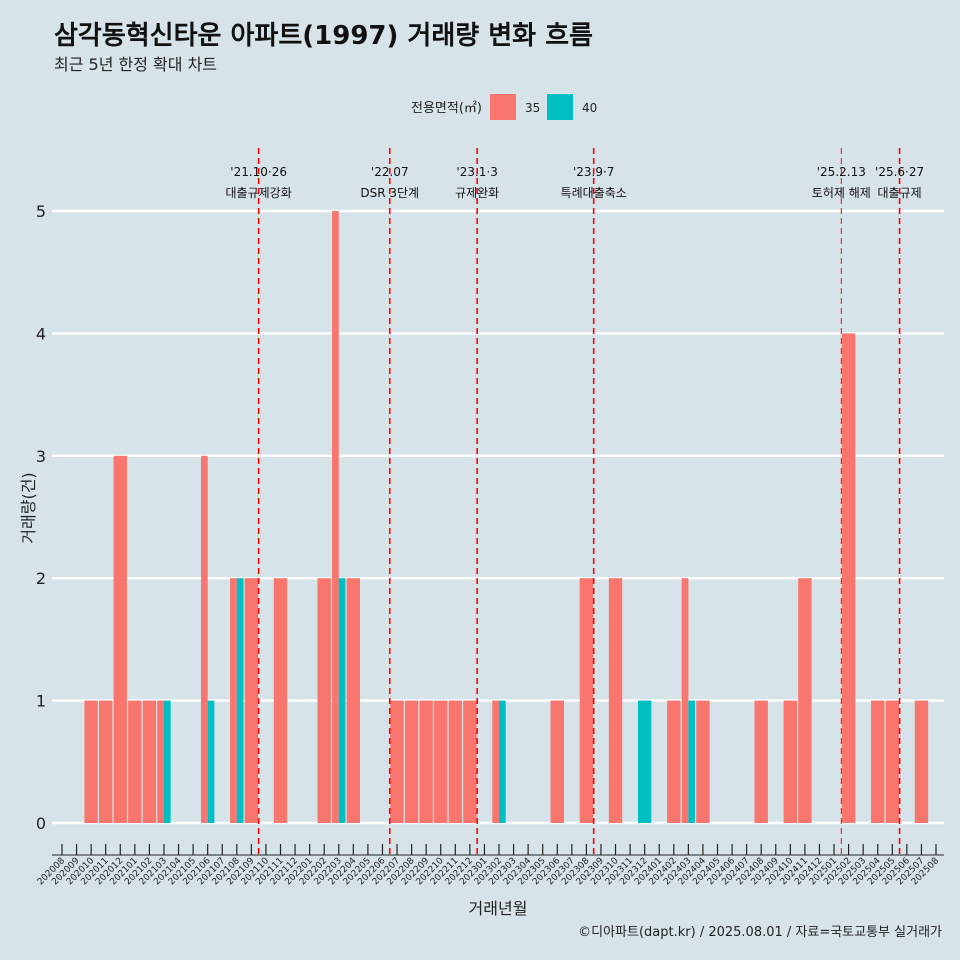 Image resolution: width=960 pixels, height=960 pixels. Describe the element at coordinates (135, 64) in the screenshot. I see `chart-subtitle: 최근 5년 한정 확대 차트` at that location.